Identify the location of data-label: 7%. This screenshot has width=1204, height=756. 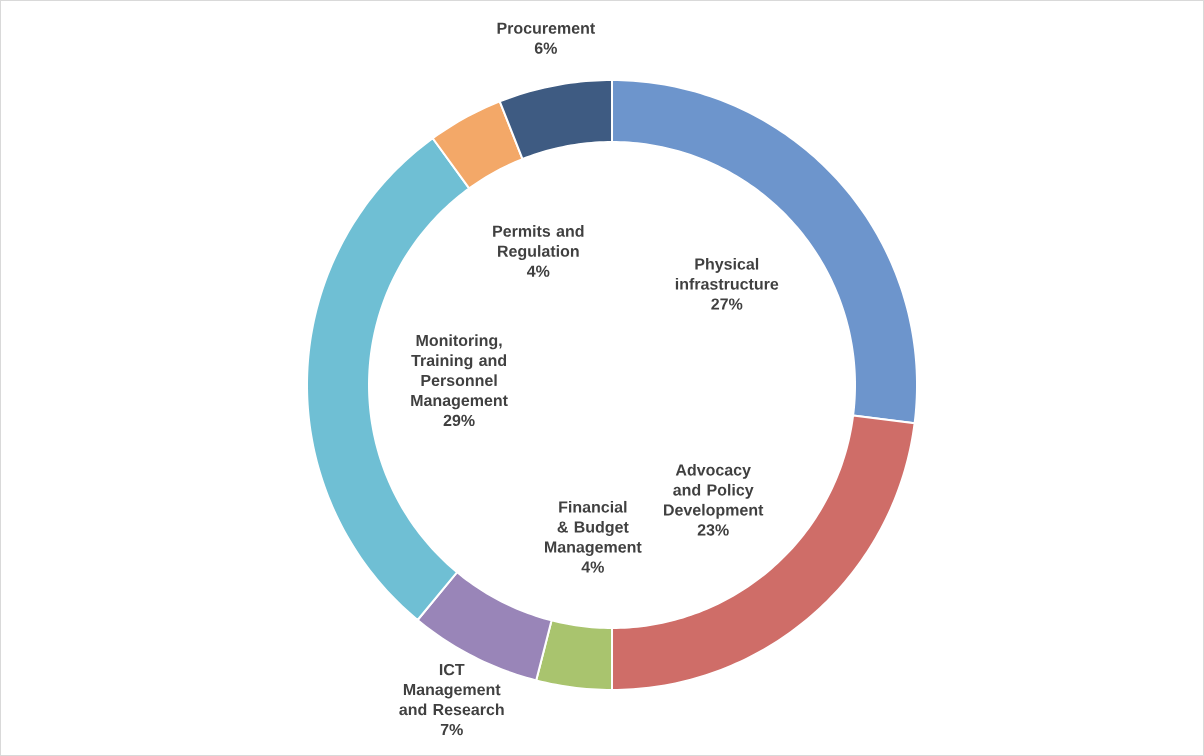
(451, 729).